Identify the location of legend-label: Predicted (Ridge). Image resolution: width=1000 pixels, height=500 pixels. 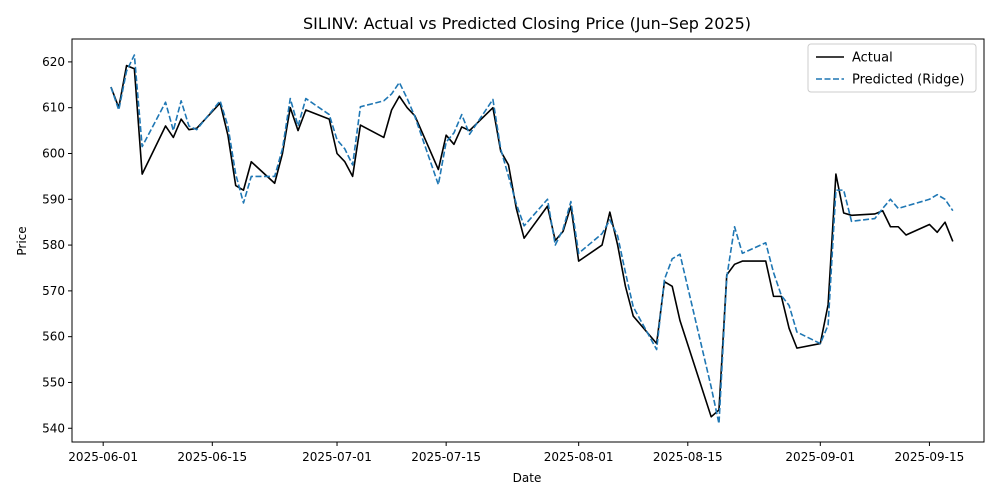
(908, 80).